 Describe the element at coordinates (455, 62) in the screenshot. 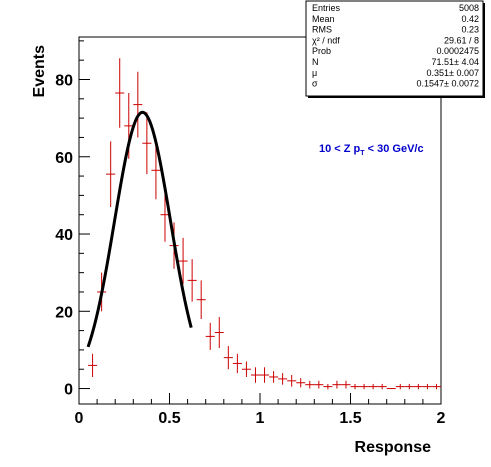

I see `stats-value: 71.51± 4.04` at that location.